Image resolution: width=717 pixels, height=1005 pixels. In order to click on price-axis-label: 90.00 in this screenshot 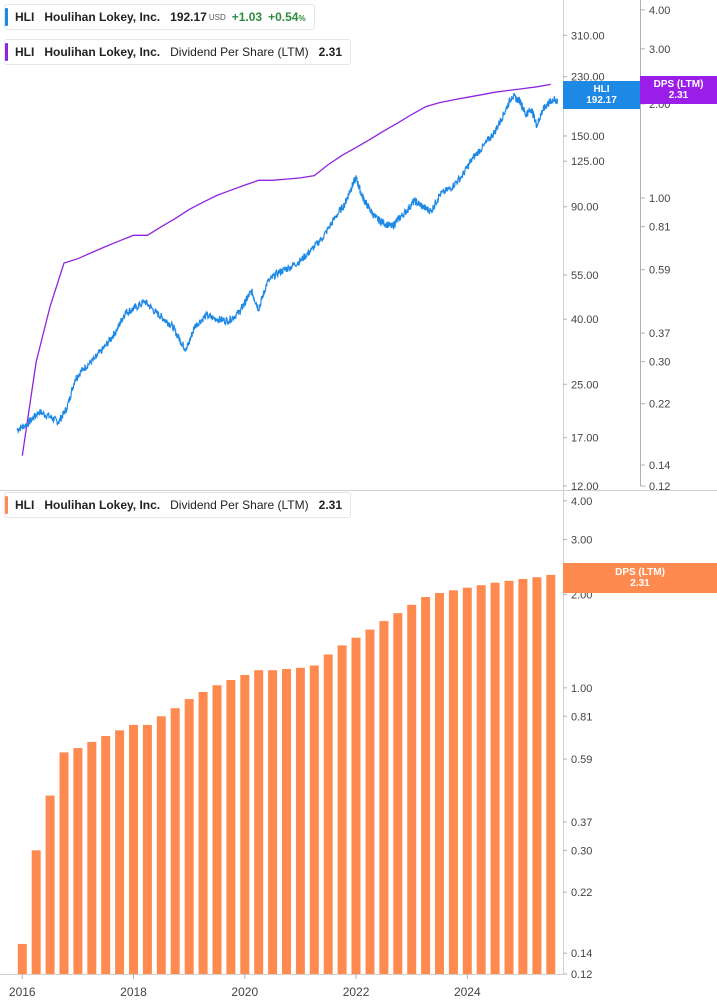, I will do `click(585, 208)`.